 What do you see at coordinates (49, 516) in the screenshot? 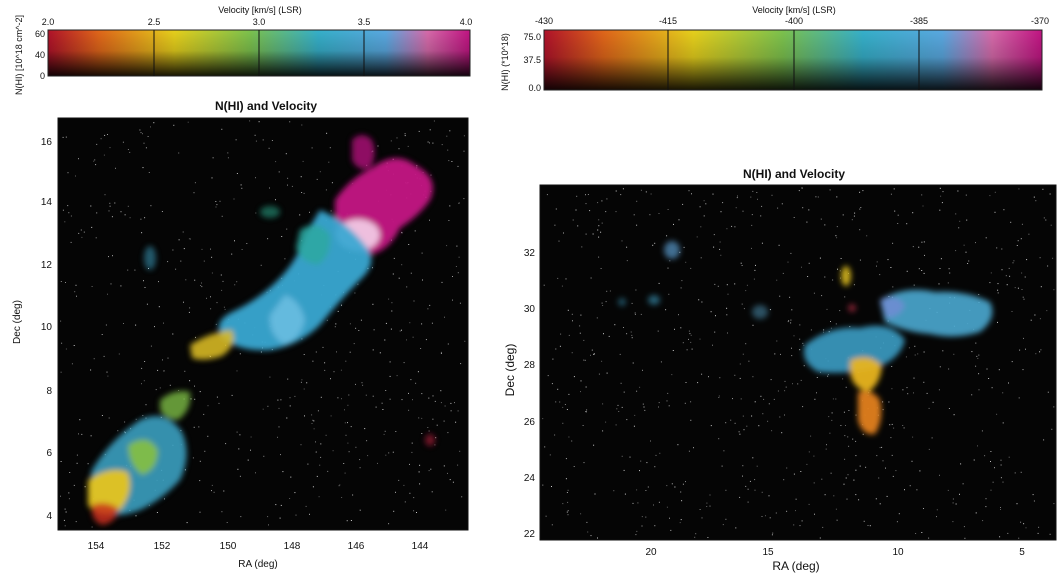
I see `left-ytick: 4` at bounding box center [49, 516].